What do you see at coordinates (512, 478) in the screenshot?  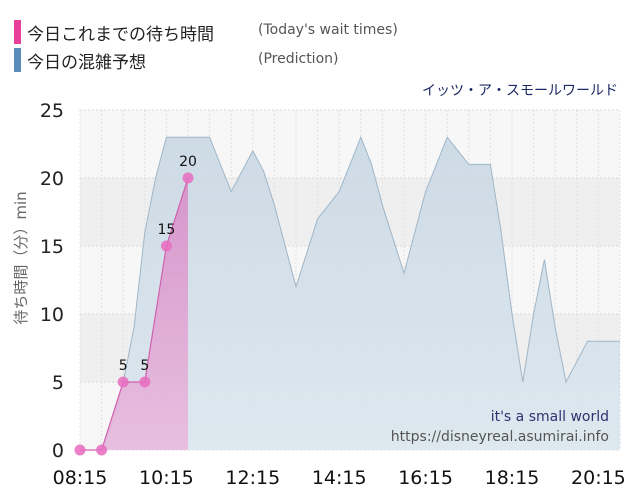 I see `x-tick-label: 18:15` at bounding box center [512, 478].